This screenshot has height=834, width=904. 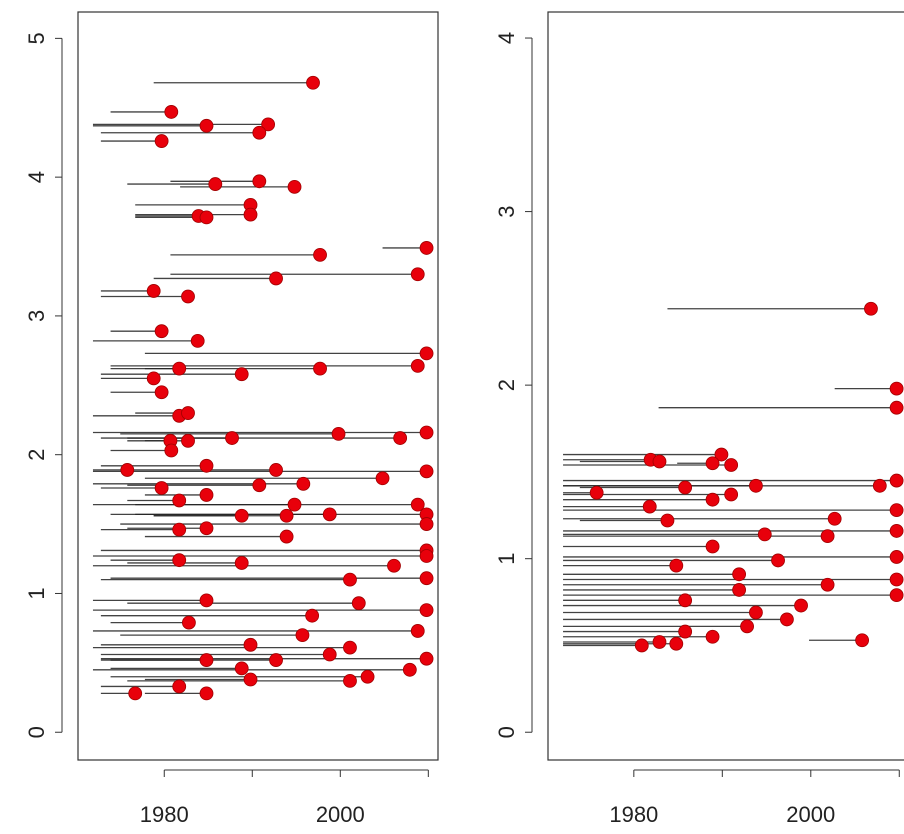 What do you see at coordinates (506, 559) in the screenshot?
I see `y-tick-label: 1` at bounding box center [506, 559].